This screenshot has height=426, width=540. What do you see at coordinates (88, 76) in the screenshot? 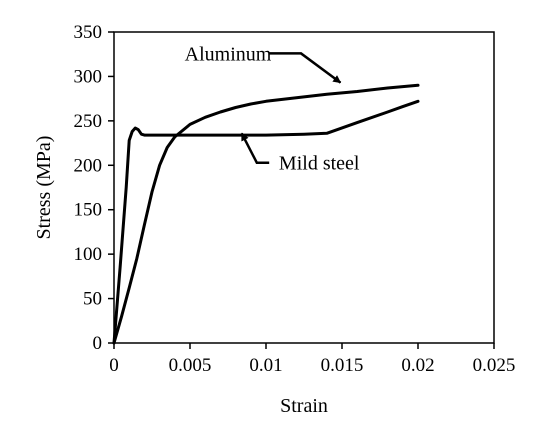
I see `y-tick-label: 300` at bounding box center [88, 76].